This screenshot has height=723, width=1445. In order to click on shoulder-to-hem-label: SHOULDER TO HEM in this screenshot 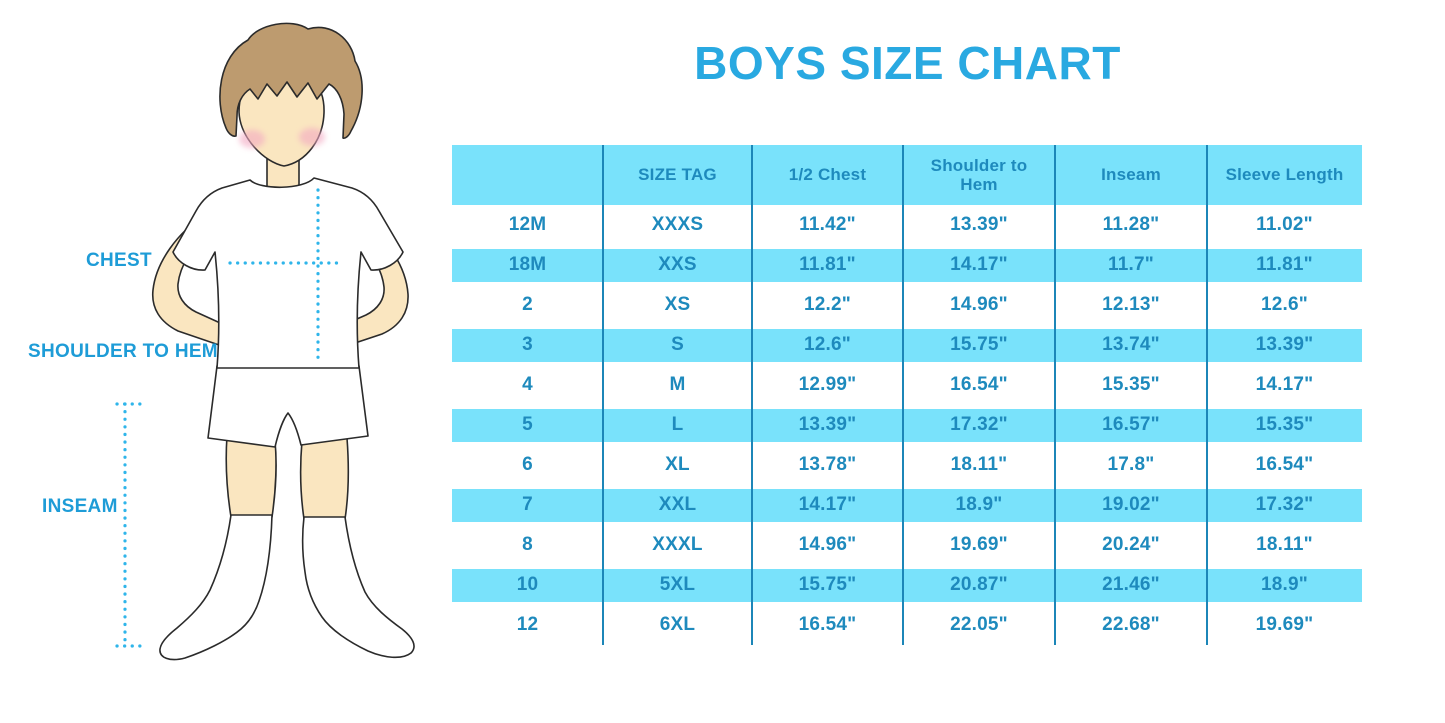, I will do `click(123, 351)`.